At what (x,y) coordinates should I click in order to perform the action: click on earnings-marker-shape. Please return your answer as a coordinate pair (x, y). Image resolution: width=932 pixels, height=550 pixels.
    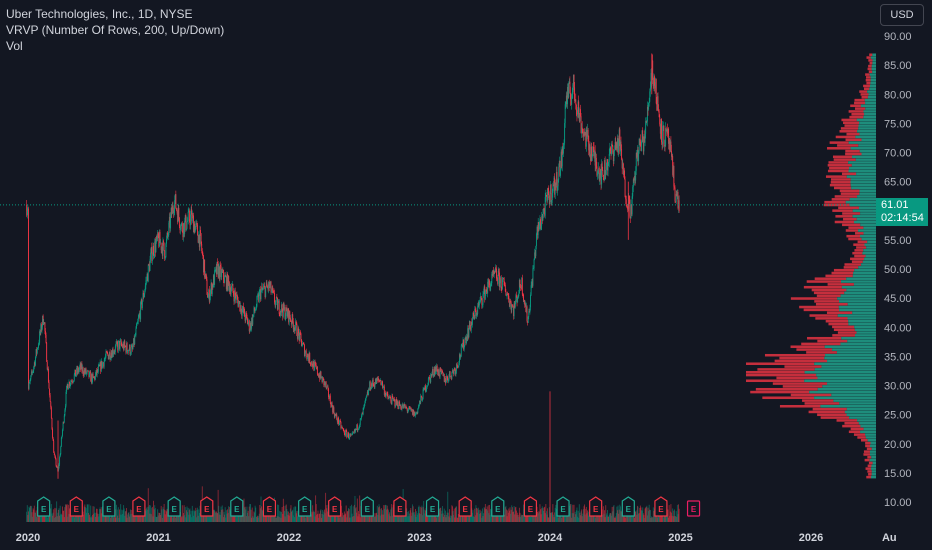
    Looking at the image, I should click on (530, 506).